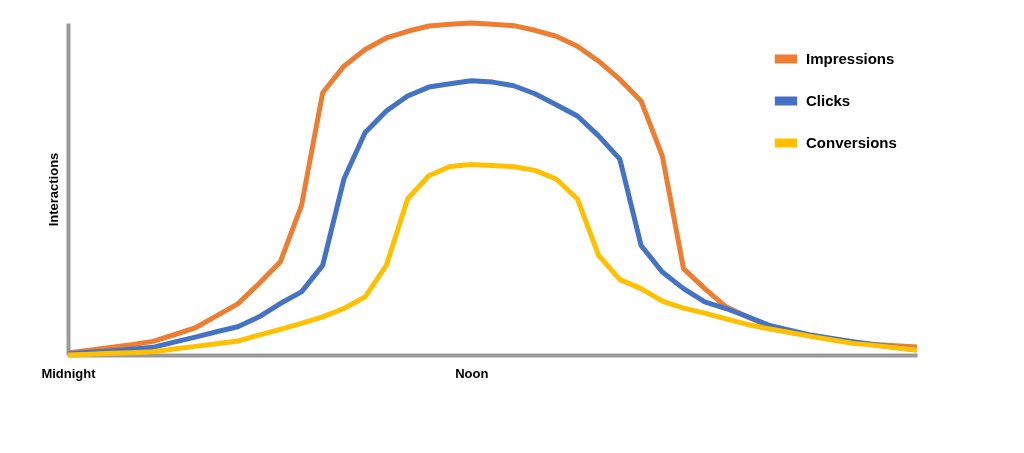 This screenshot has height=453, width=1024. What do you see at coordinates (69, 373) in the screenshot?
I see `x-tick-label: Midnight` at bounding box center [69, 373].